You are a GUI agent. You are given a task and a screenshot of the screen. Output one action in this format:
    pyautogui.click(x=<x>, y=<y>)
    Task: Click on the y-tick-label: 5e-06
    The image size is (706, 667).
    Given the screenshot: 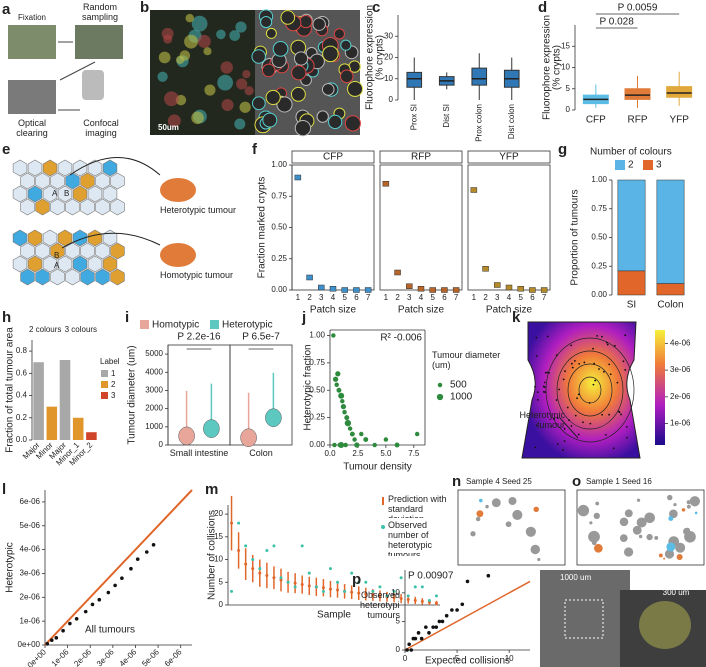 What is the action you would take?
    pyautogui.click(x=30, y=525)
    